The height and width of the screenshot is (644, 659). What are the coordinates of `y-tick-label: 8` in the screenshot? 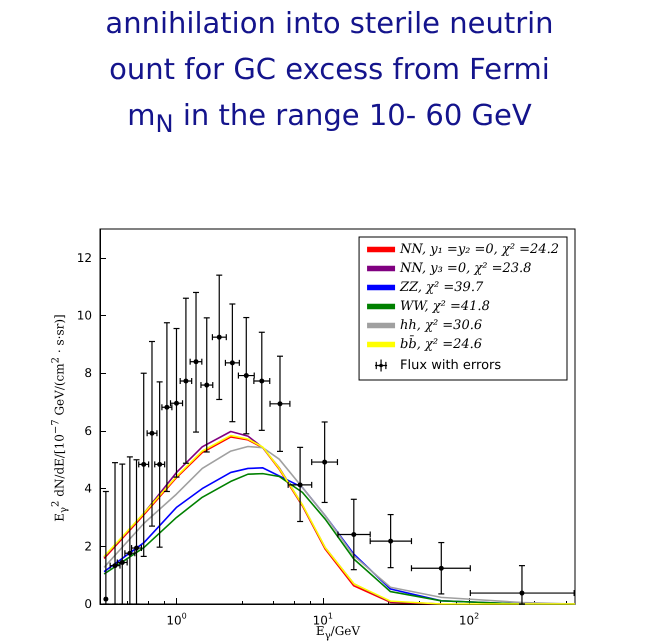 It's located at (88, 373).